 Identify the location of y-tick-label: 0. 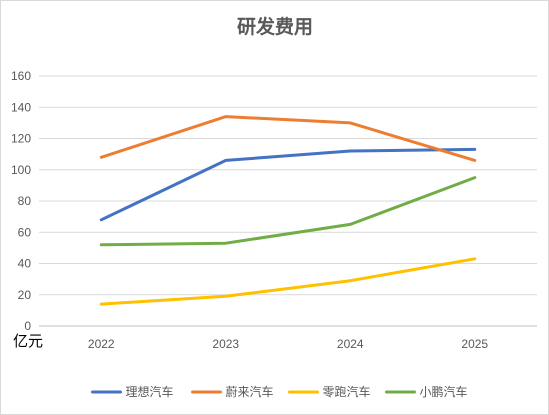
(27, 326).